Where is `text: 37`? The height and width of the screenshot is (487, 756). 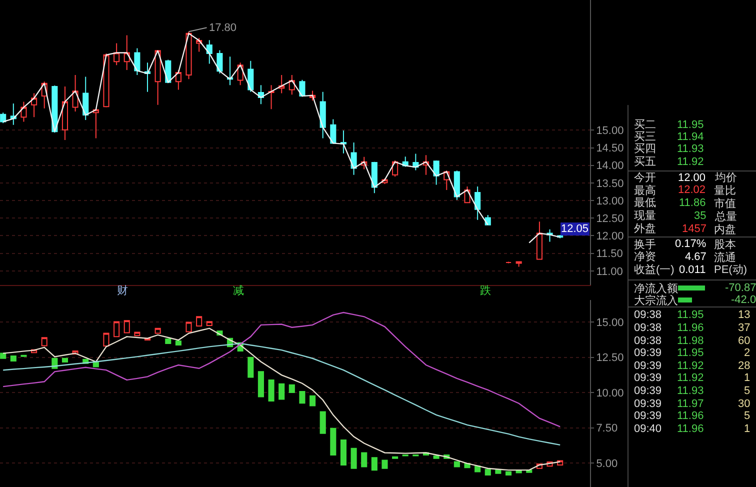 text: 37 is located at coordinates (744, 328).